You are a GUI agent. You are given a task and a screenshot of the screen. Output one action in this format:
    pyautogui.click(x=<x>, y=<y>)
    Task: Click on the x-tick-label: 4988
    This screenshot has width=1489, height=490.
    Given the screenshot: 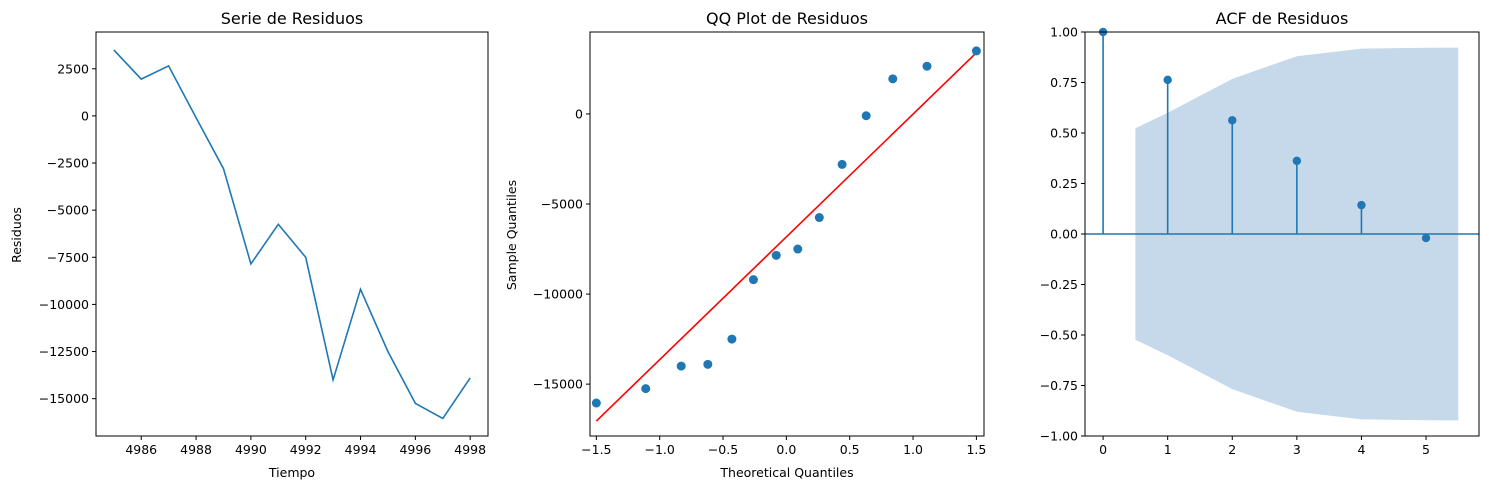 What is the action you would take?
    pyautogui.click(x=196, y=449)
    